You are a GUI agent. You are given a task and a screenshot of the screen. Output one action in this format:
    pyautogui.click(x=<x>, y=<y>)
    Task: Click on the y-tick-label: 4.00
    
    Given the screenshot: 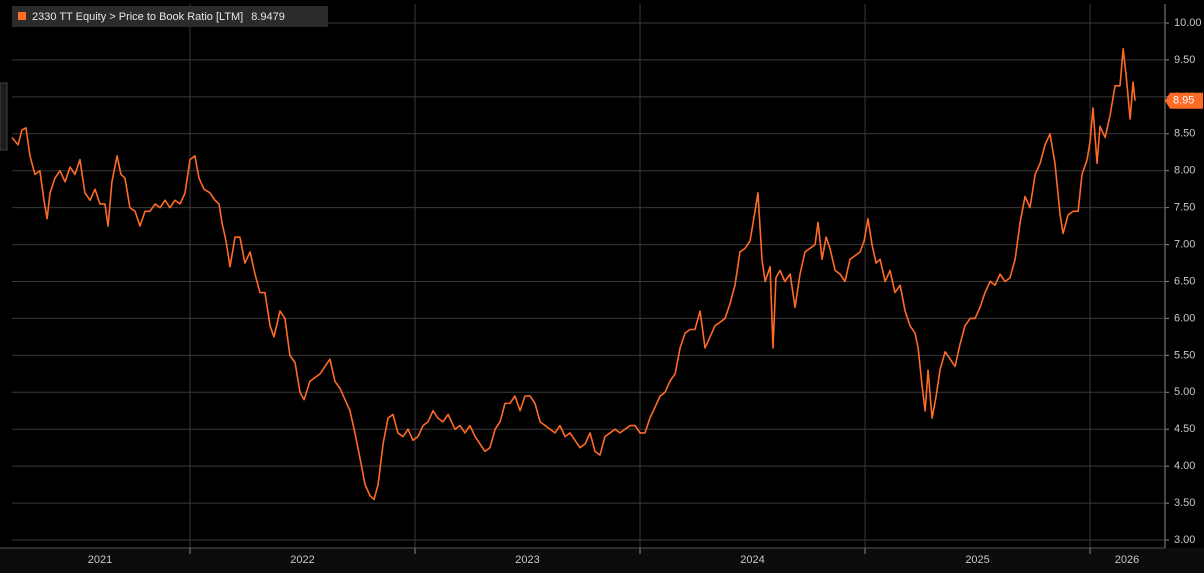 What is the action you would take?
    pyautogui.click(x=1184, y=466)
    